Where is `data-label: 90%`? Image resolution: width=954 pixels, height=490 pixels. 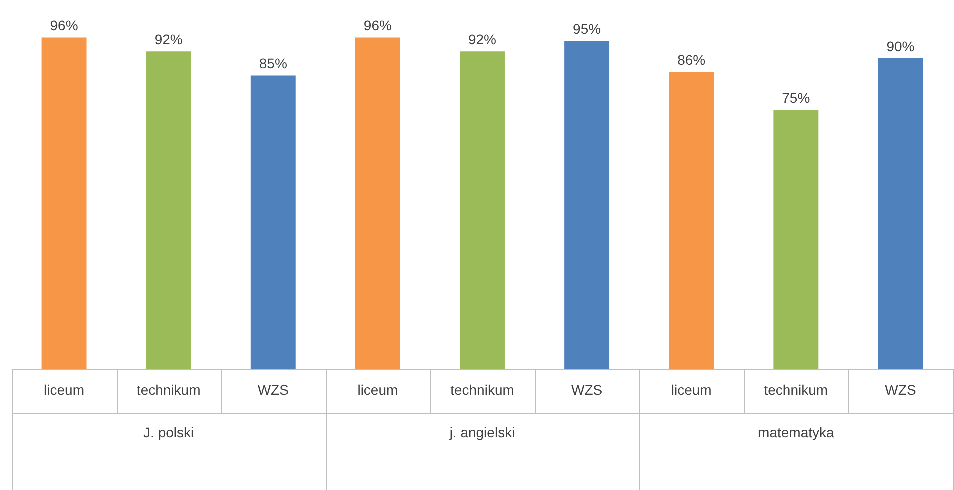 data-label: 90% is located at coordinates (900, 46).